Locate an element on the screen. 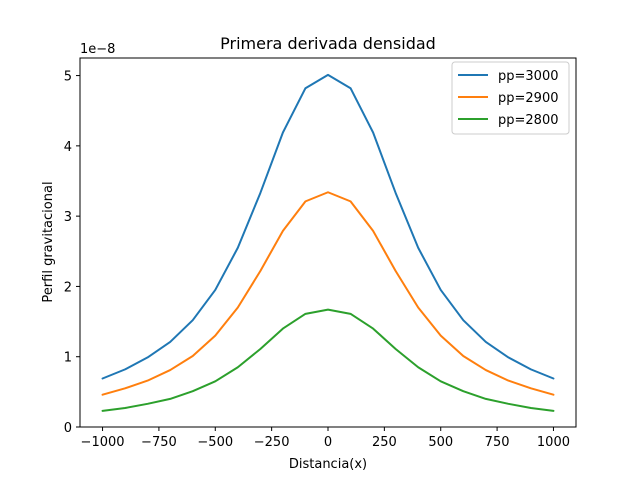 The height and width of the screenshot is (480, 640). x-tick-label: −750 is located at coordinates (159, 442).